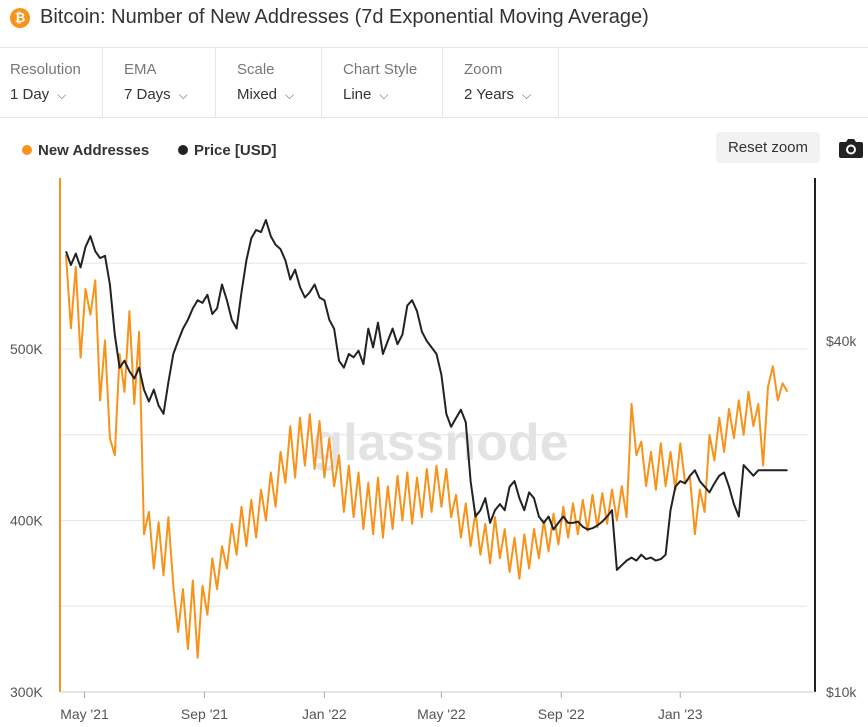  Describe the element at coordinates (26, 521) in the screenshot. I see `y-left-tick-label: 400K` at that location.